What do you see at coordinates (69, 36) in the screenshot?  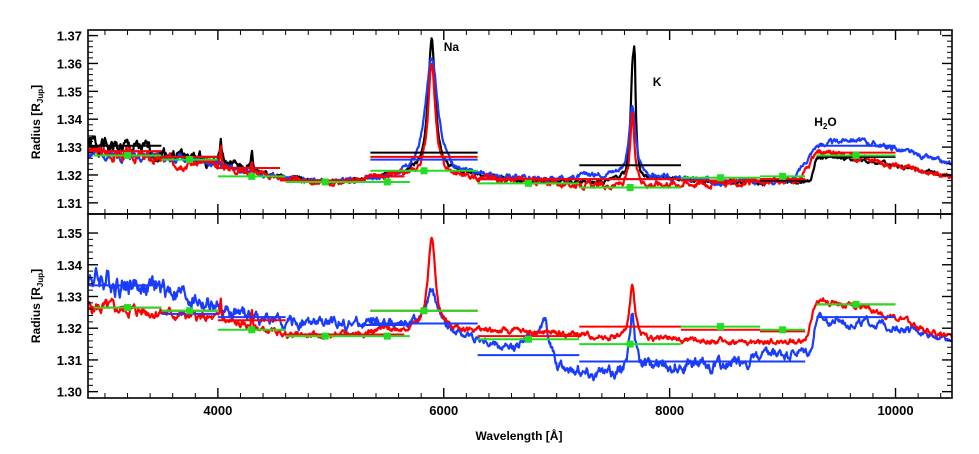 I see `y-tick-label: 1.37` at bounding box center [69, 36].